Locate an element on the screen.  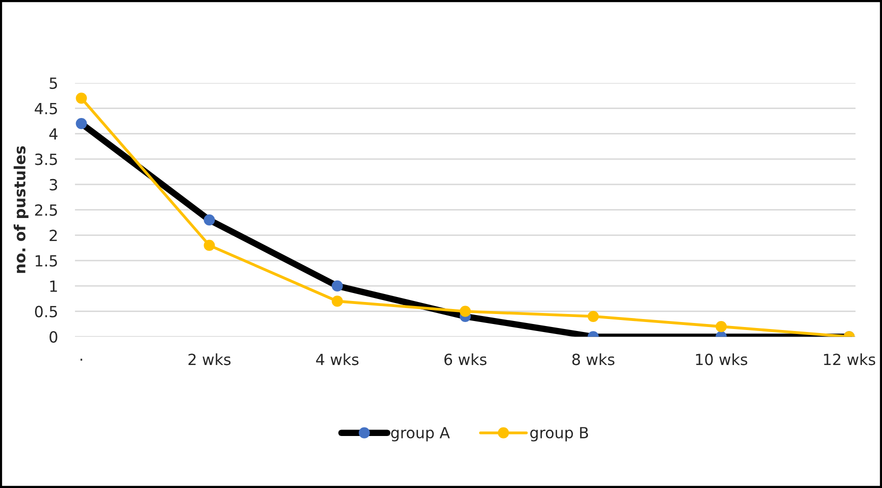
y-tick-label: 3 is located at coordinates (54, 184).